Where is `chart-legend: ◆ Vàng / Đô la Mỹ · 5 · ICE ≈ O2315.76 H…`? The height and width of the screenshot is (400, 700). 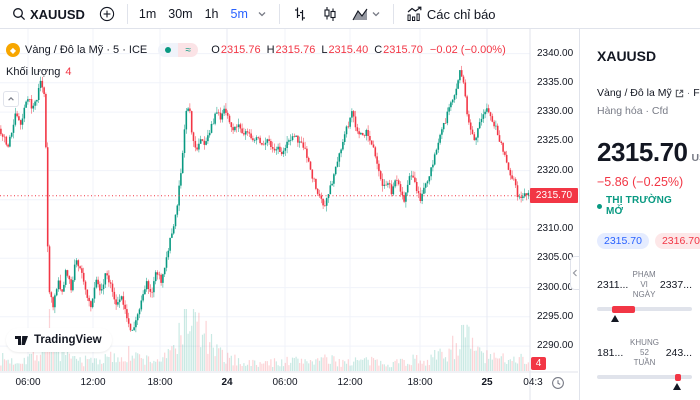 chart-legend: ◆ Vàng / Đô la Mỹ · 5 · ICE ≈ O2315.76 H… is located at coordinates (256, 60).